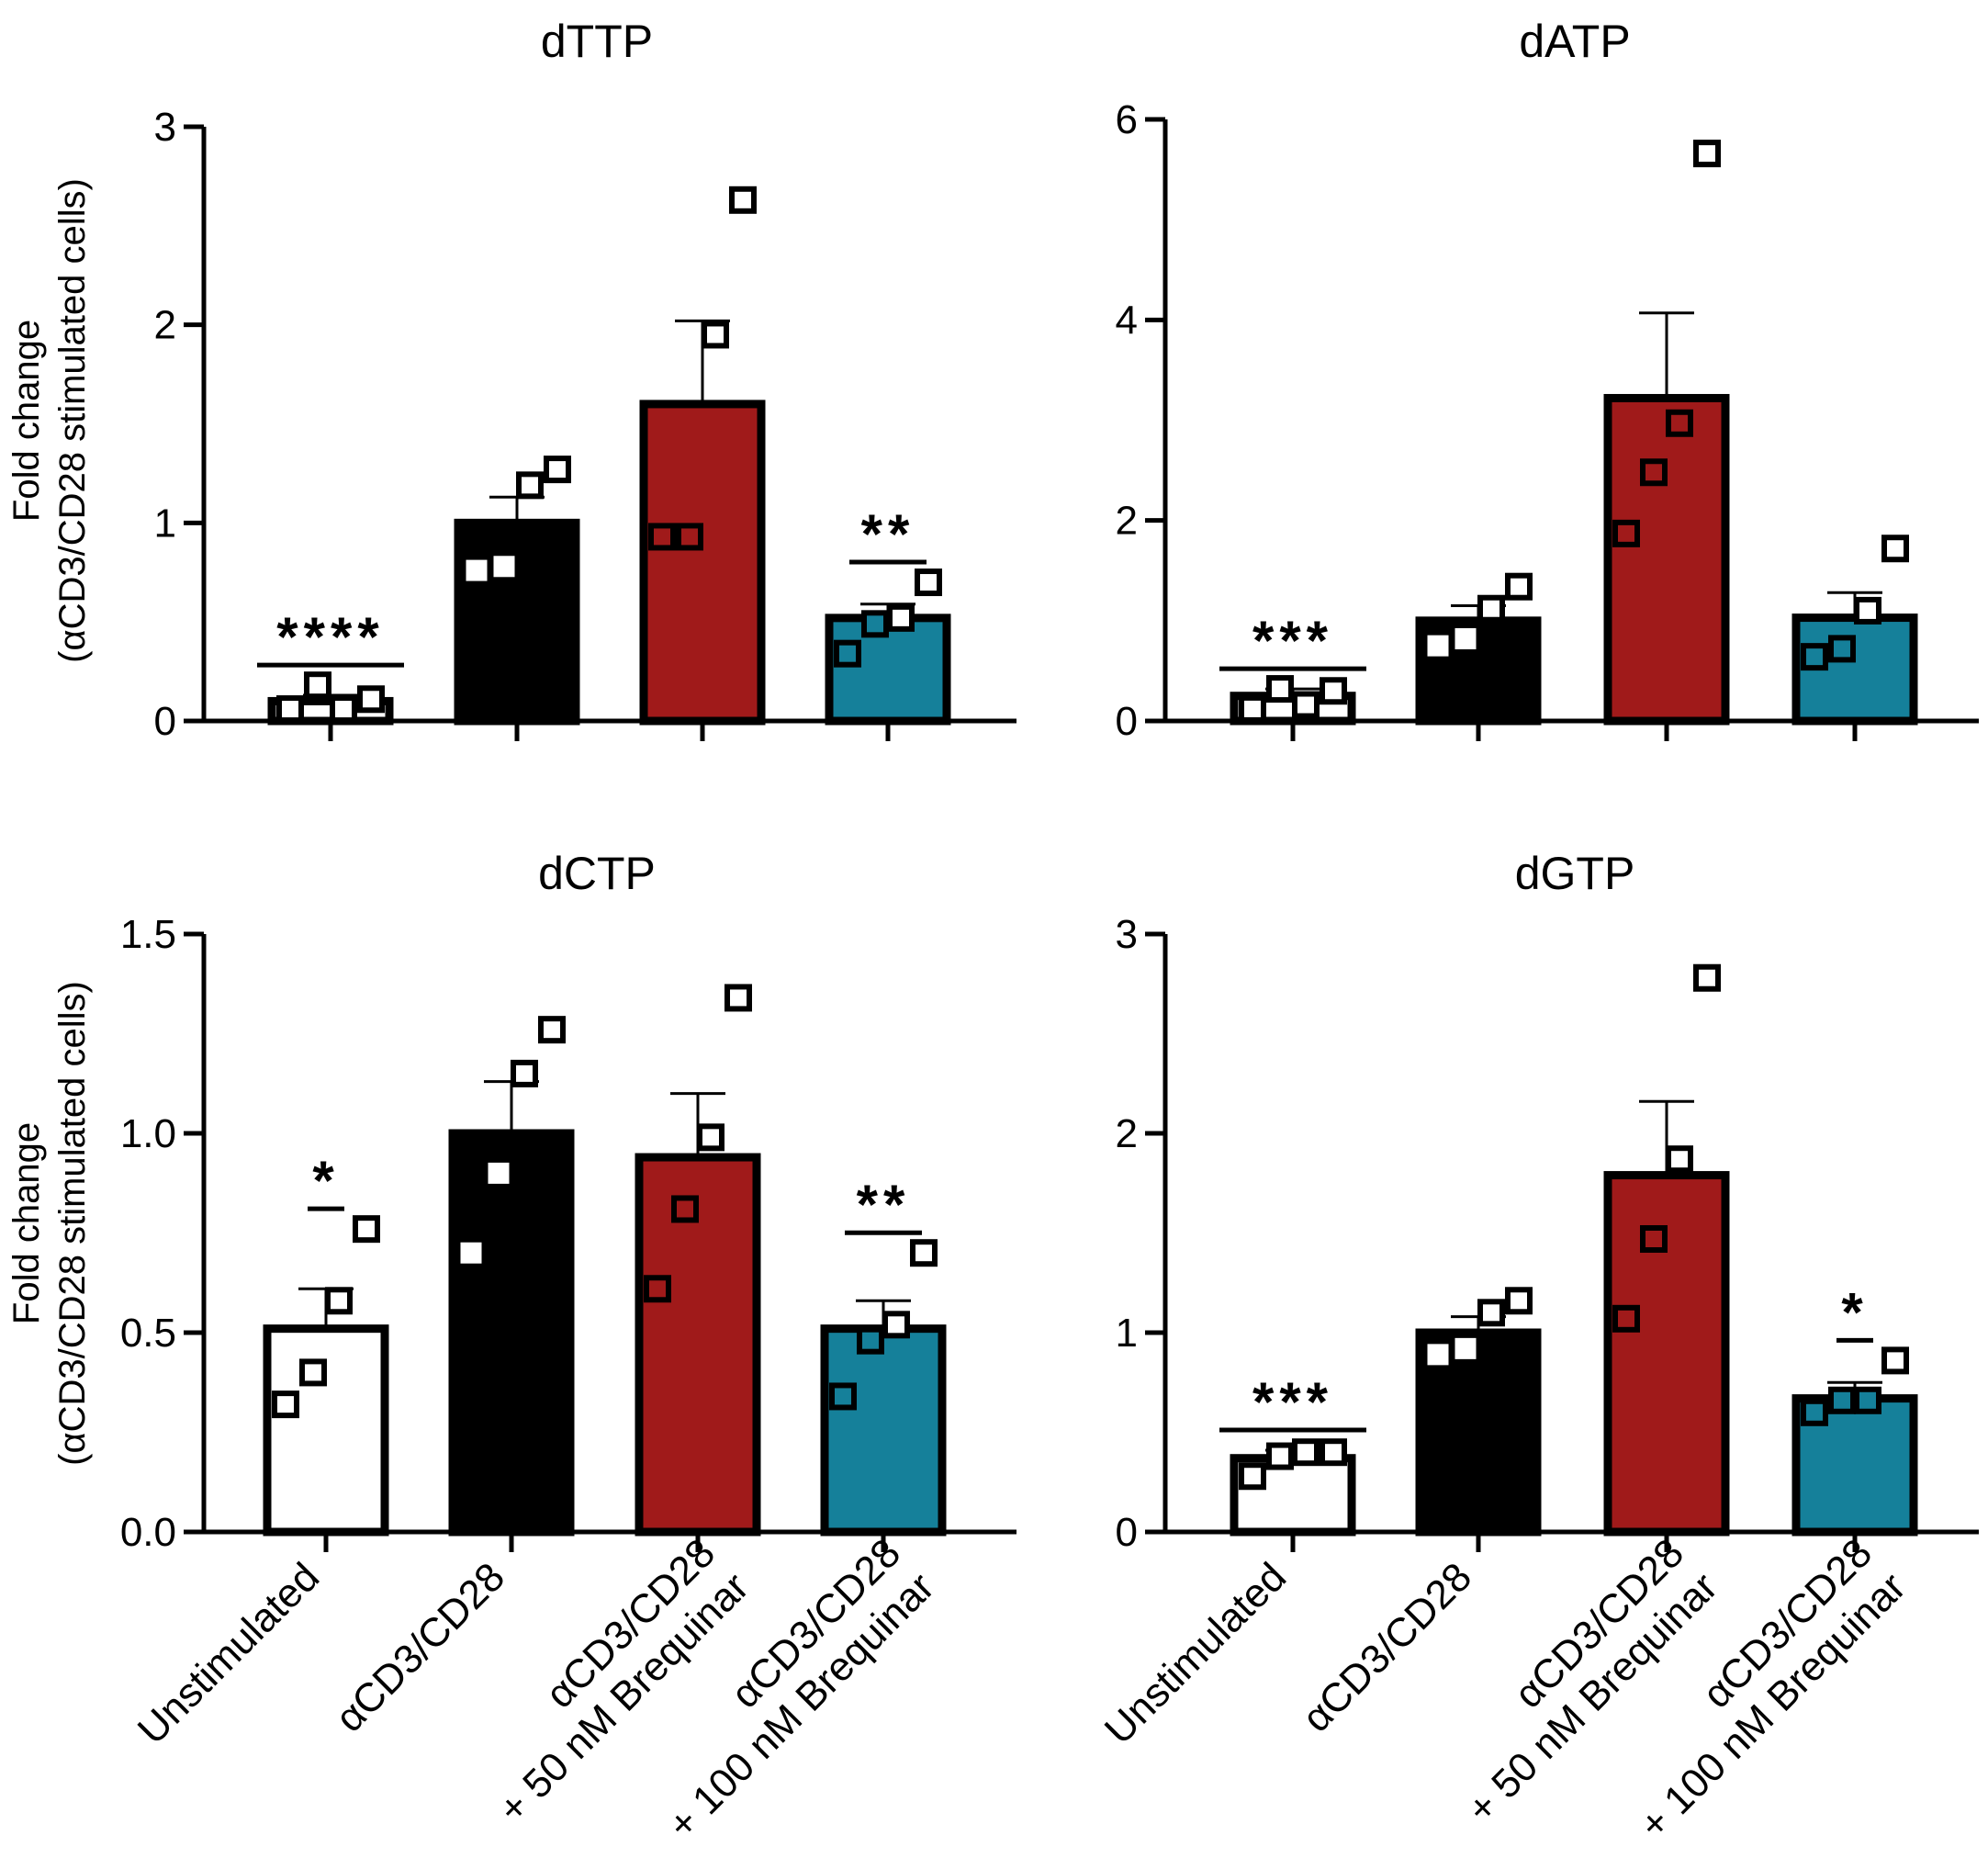 The width and height of the screenshot is (1988, 1869). What do you see at coordinates (165, 127) in the screenshot?
I see `y-tick-label: 3` at bounding box center [165, 127].